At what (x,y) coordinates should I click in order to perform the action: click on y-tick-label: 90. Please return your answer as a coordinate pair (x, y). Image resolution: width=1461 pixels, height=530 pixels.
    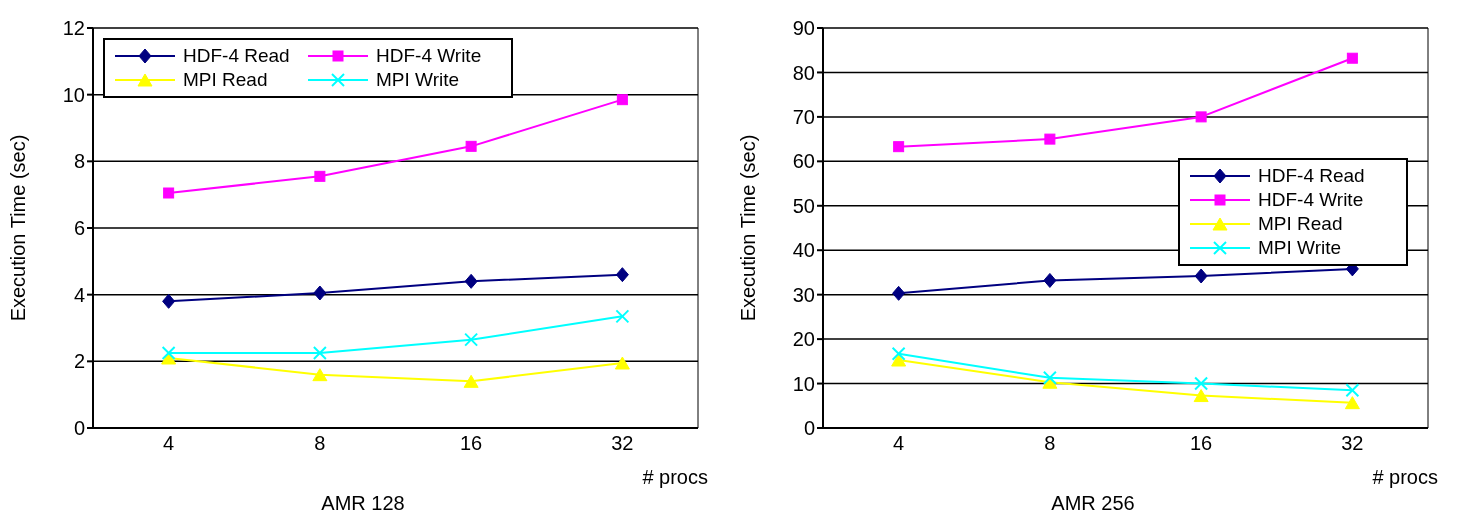
    Looking at the image, I should click on (803, 28).